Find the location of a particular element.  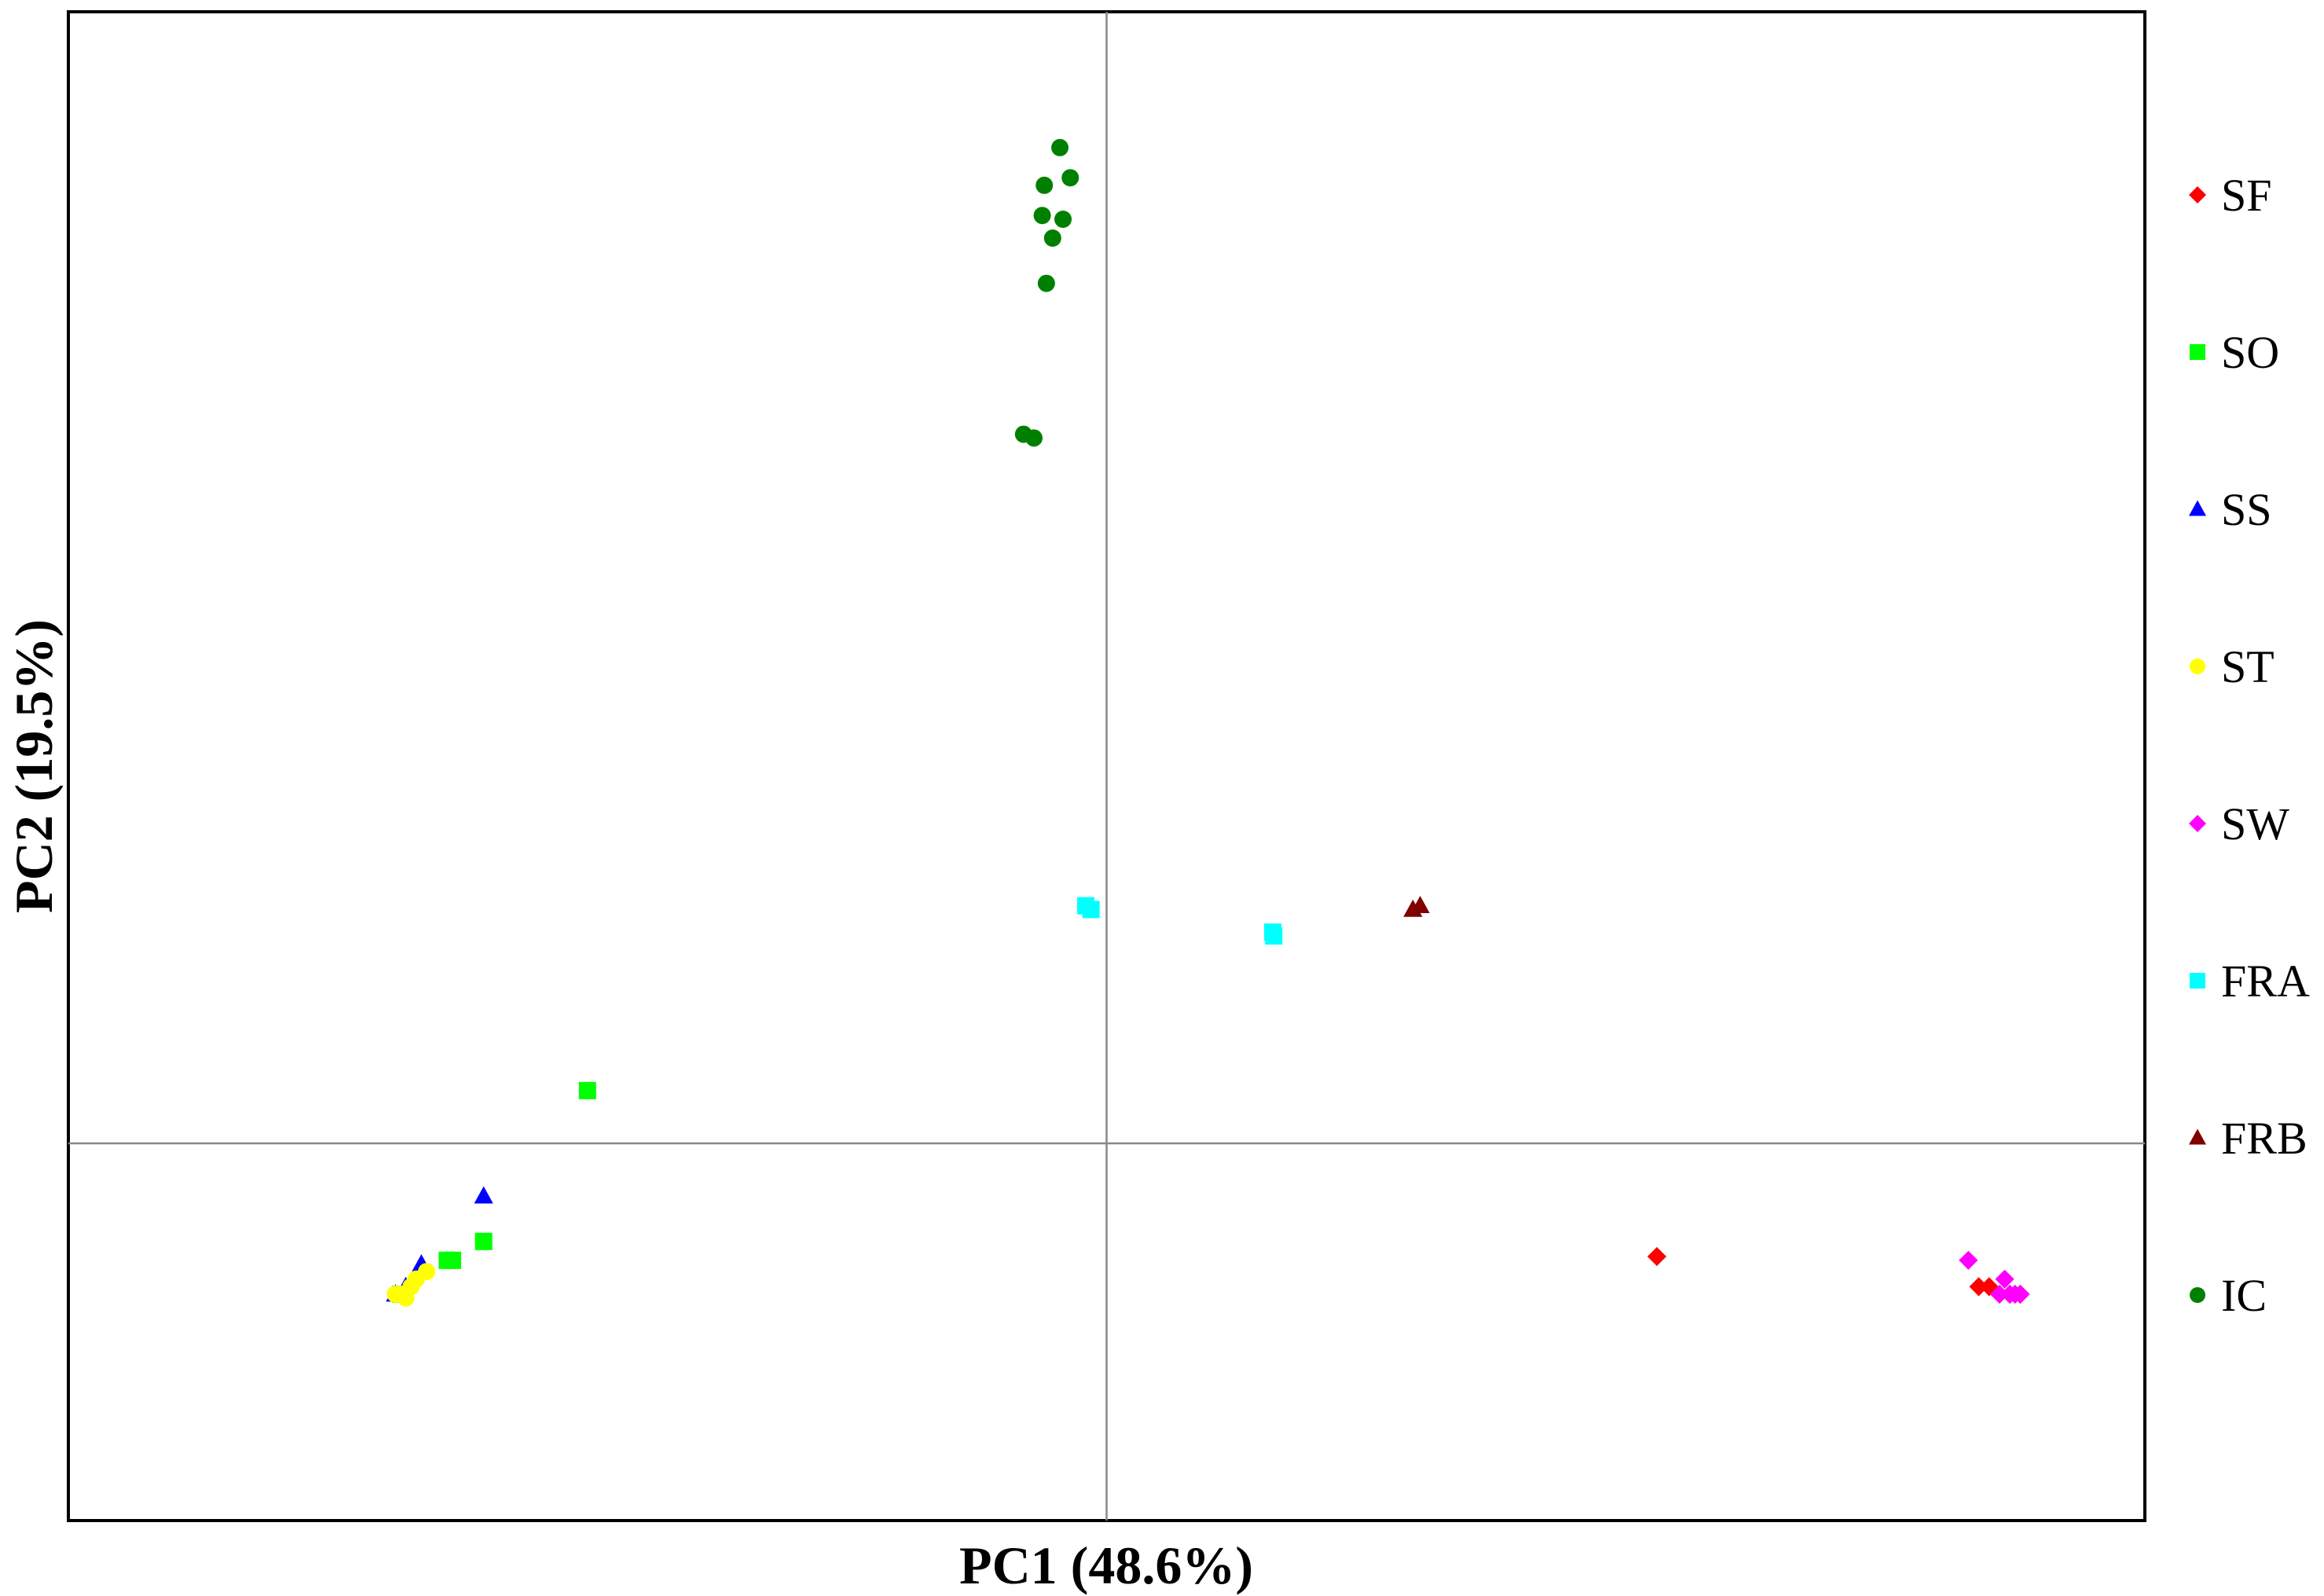

legend-marker-sf is located at coordinates (2197, 195).